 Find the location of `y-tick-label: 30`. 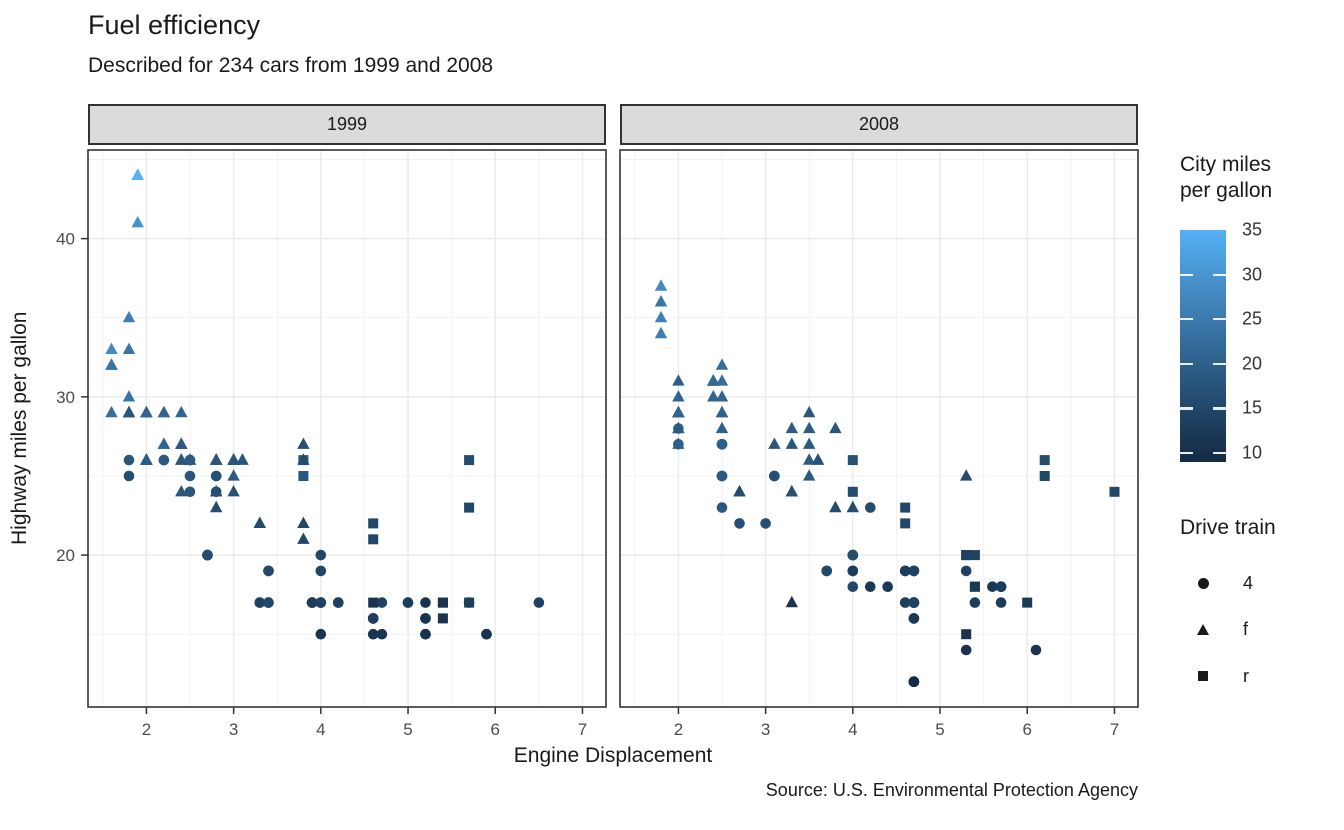

y-tick-label: 30 is located at coordinates (65, 397).